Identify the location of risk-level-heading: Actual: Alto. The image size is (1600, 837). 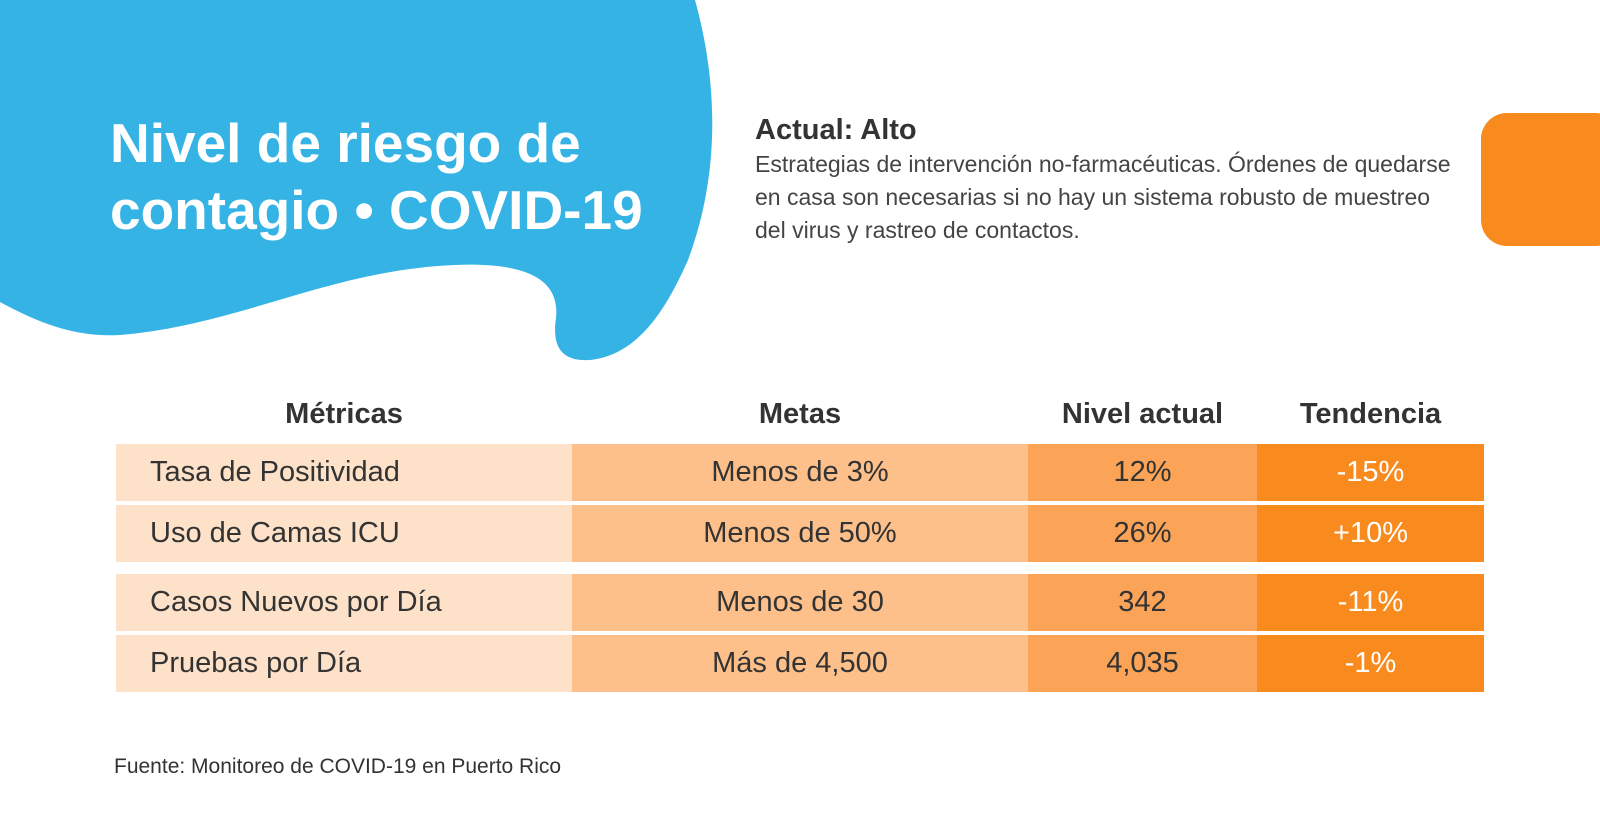
(836, 130).